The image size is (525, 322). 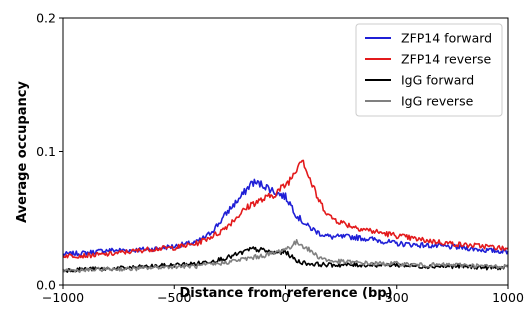 I want to click on x-tick-label: 500, so click(x=397, y=297).